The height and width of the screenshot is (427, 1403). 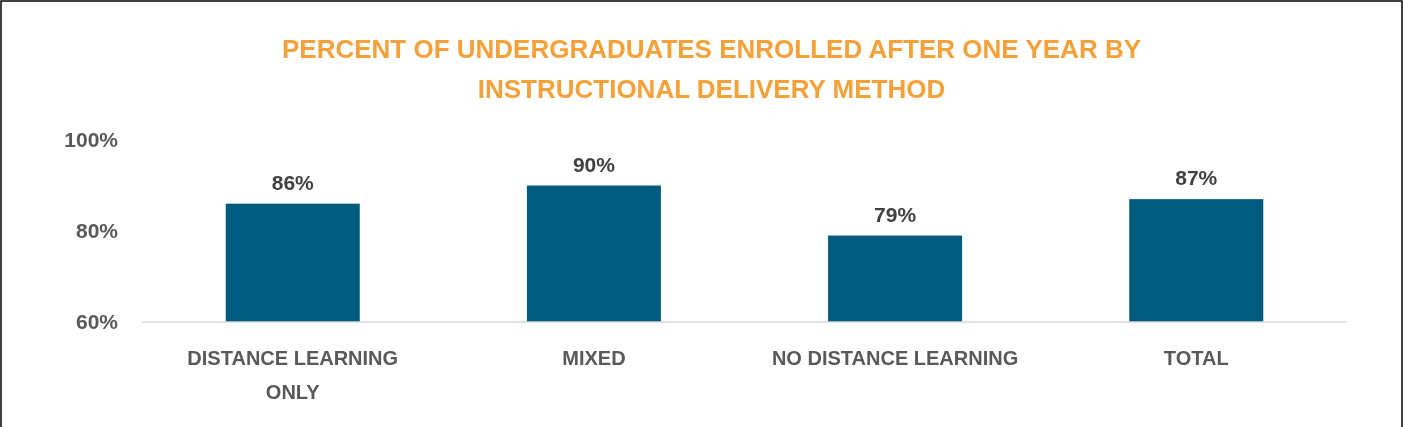 What do you see at coordinates (594, 164) in the screenshot?
I see `data-label: 90%` at bounding box center [594, 164].